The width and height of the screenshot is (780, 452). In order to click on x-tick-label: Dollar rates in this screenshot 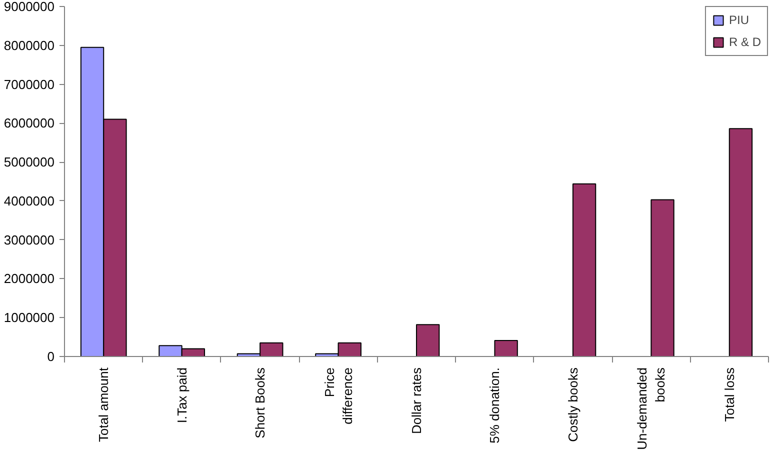, I will do `click(416, 400)`.